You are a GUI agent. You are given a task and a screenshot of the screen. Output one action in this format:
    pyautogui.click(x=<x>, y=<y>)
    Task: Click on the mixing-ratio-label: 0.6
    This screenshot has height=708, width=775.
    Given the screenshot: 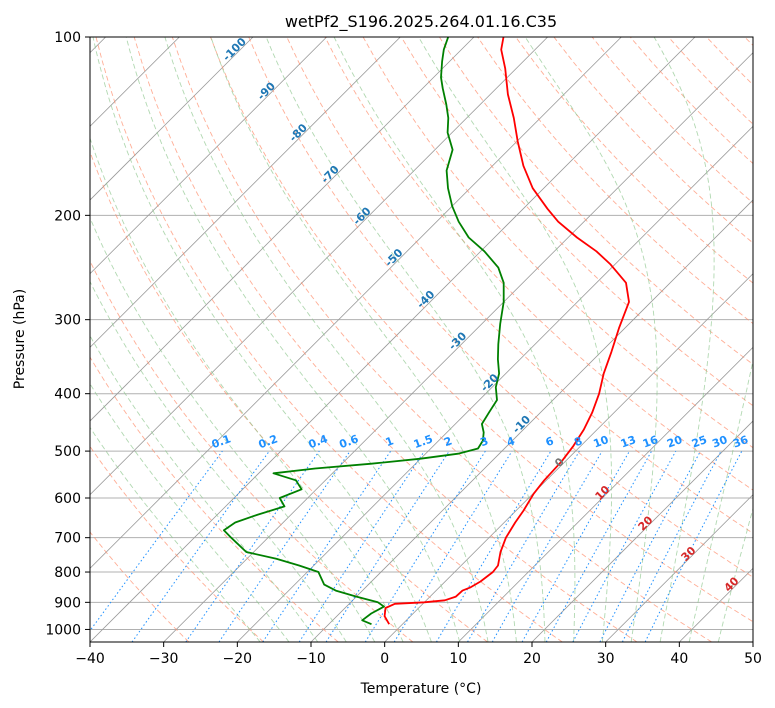 What is the action you would take?
    pyautogui.click(x=349, y=441)
    